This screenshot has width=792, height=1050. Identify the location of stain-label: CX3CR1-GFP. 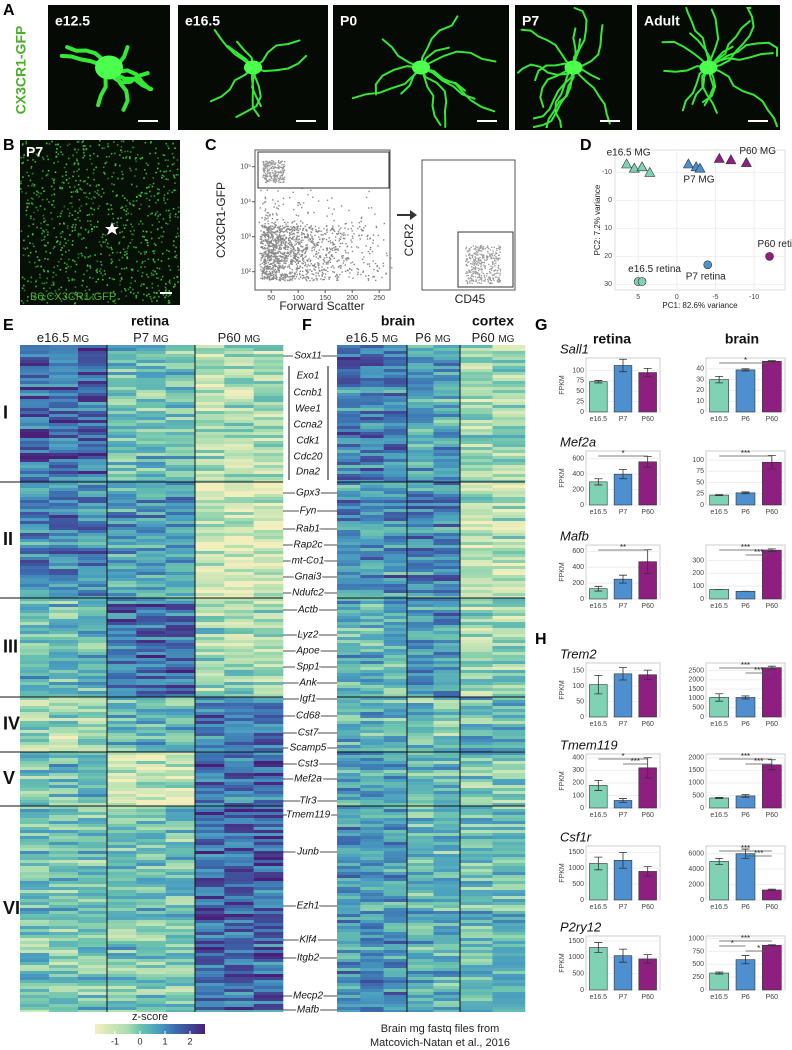
(21, 70).